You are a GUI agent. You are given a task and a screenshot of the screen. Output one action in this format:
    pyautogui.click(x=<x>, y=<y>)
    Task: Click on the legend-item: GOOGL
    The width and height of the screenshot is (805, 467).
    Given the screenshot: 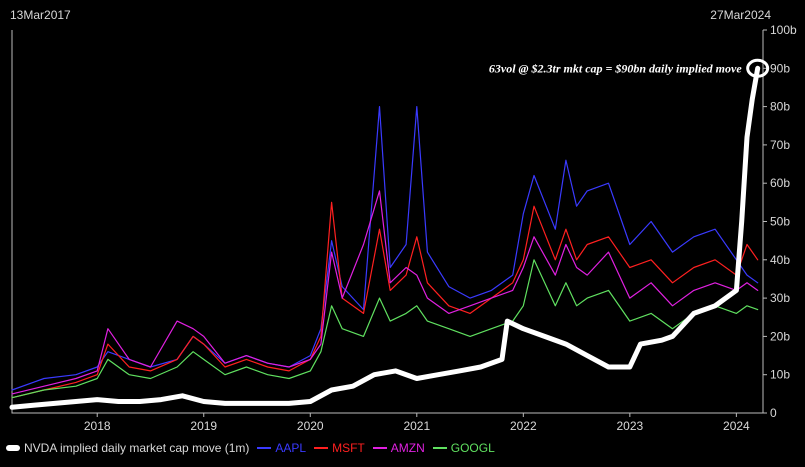 What is the action you would take?
    pyautogui.click(x=463, y=448)
    